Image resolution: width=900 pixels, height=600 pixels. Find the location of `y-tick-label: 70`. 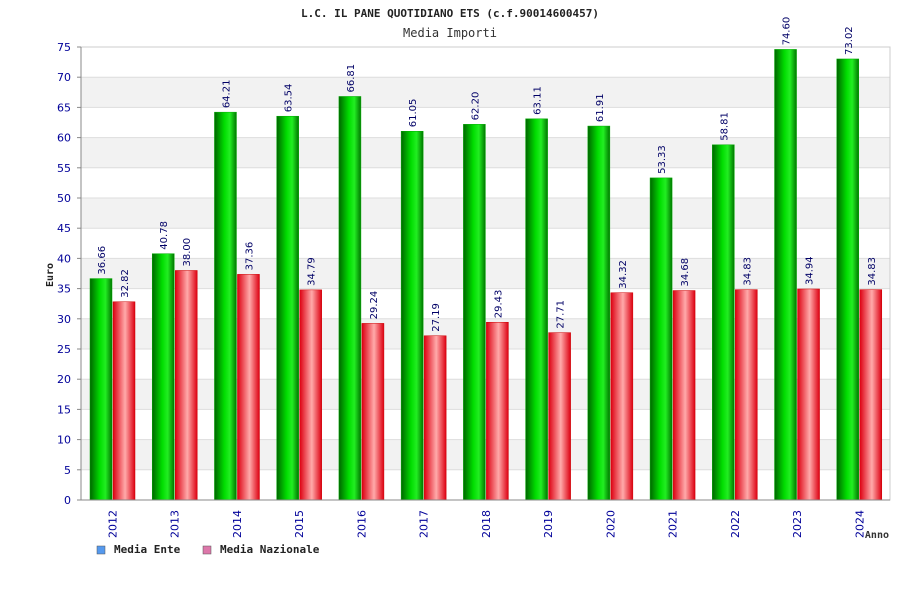

y-tick-label: 70 is located at coordinates (64, 77).